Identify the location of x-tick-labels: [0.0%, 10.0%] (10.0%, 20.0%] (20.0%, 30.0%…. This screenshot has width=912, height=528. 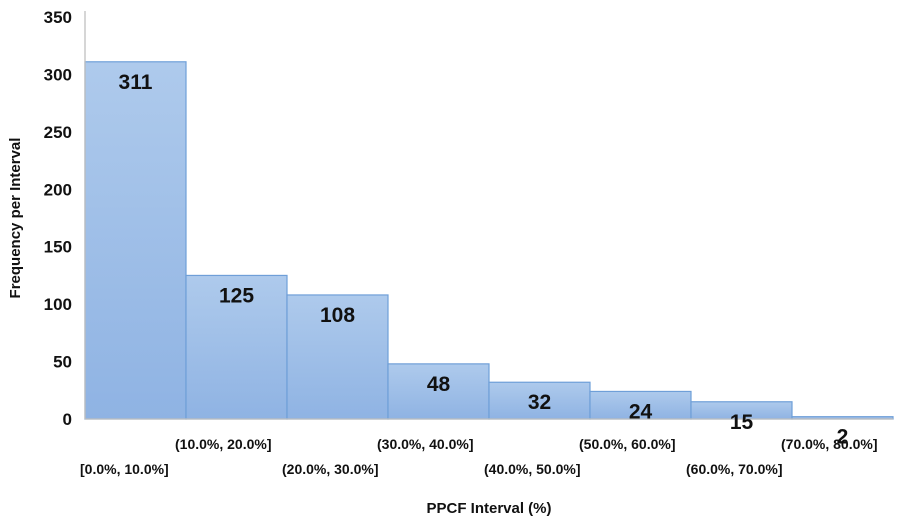
(479, 456).